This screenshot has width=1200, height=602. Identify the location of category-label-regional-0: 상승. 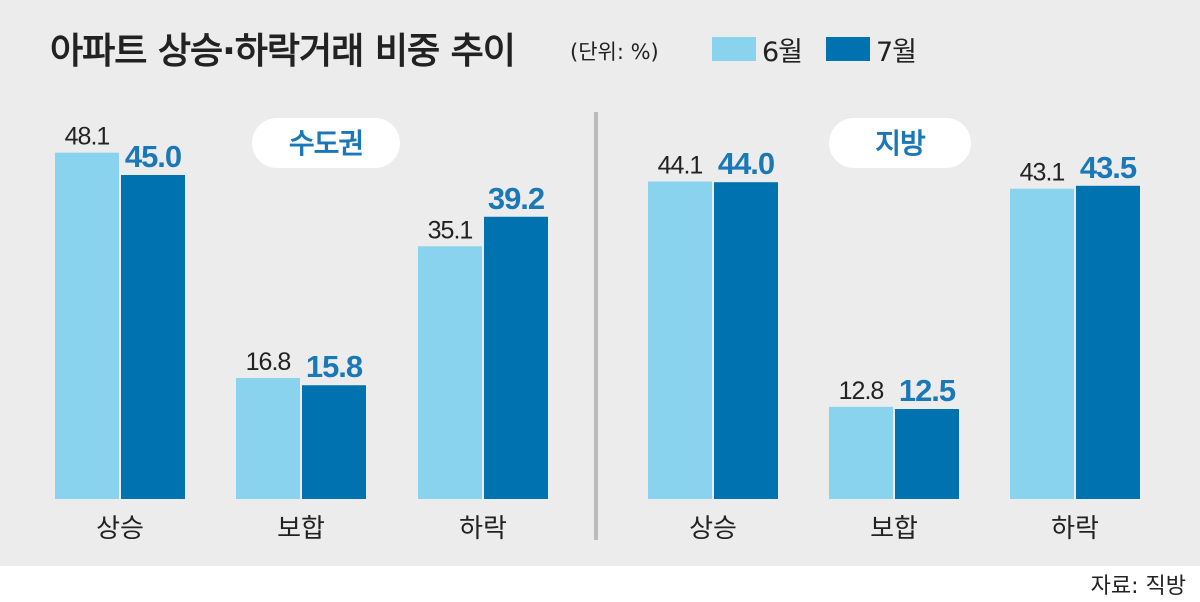
(713, 529).